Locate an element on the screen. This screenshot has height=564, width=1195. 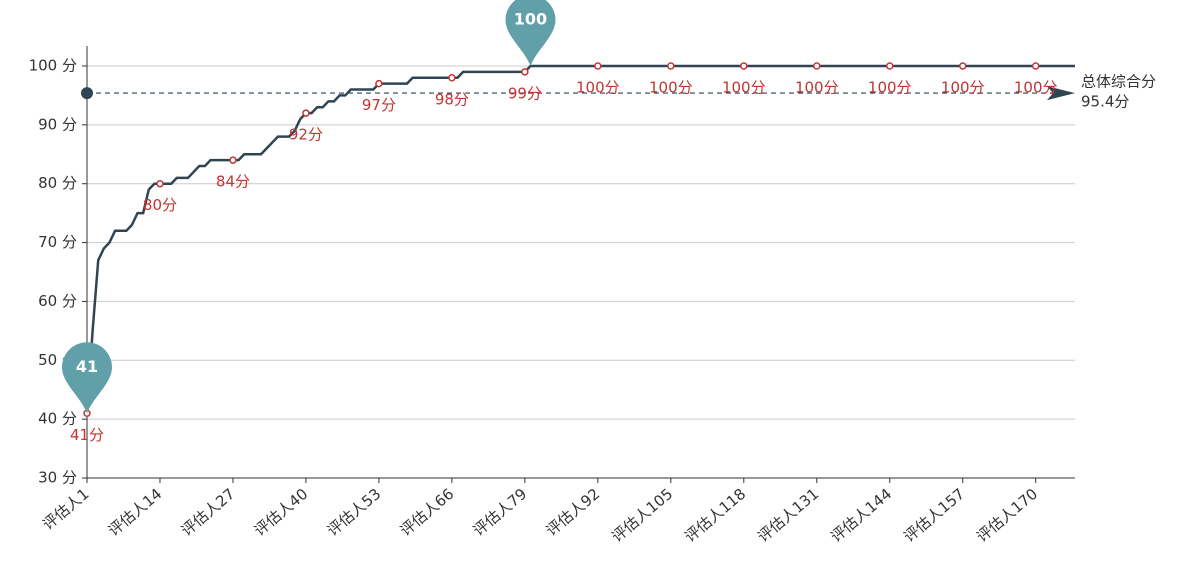
x-tick-label: 评估人157 is located at coordinates (934, 515).